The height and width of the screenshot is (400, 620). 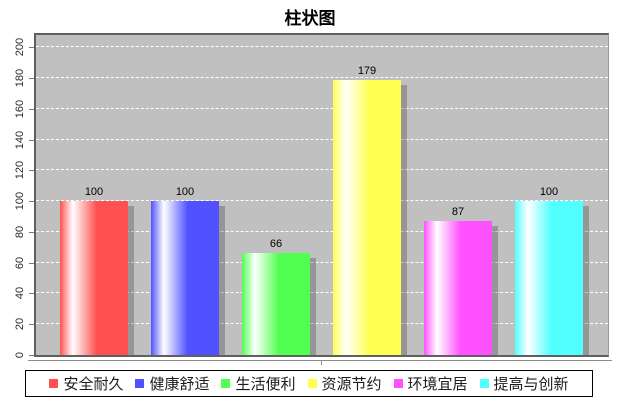 I want to click on legend-item-4: 环境宜居, so click(x=430, y=383).